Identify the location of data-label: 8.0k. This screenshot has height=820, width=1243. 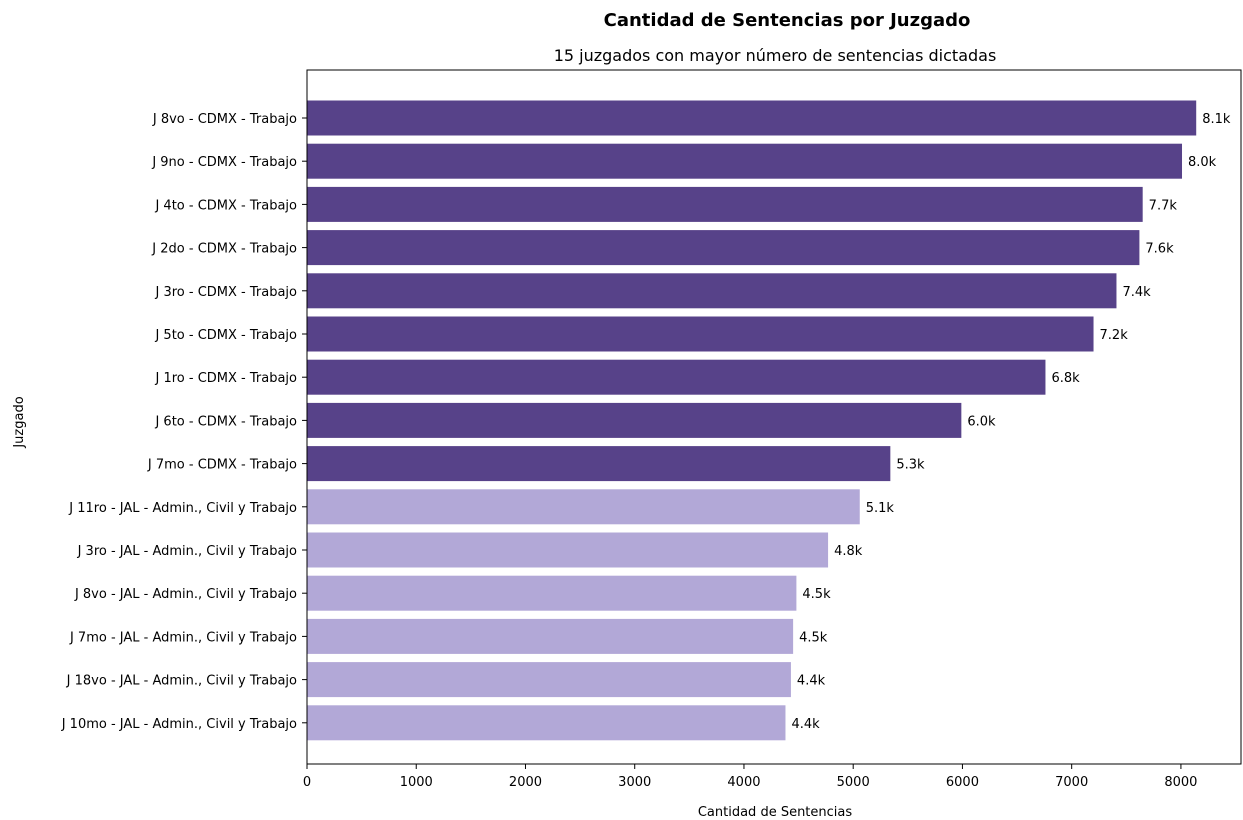
(1202, 162).